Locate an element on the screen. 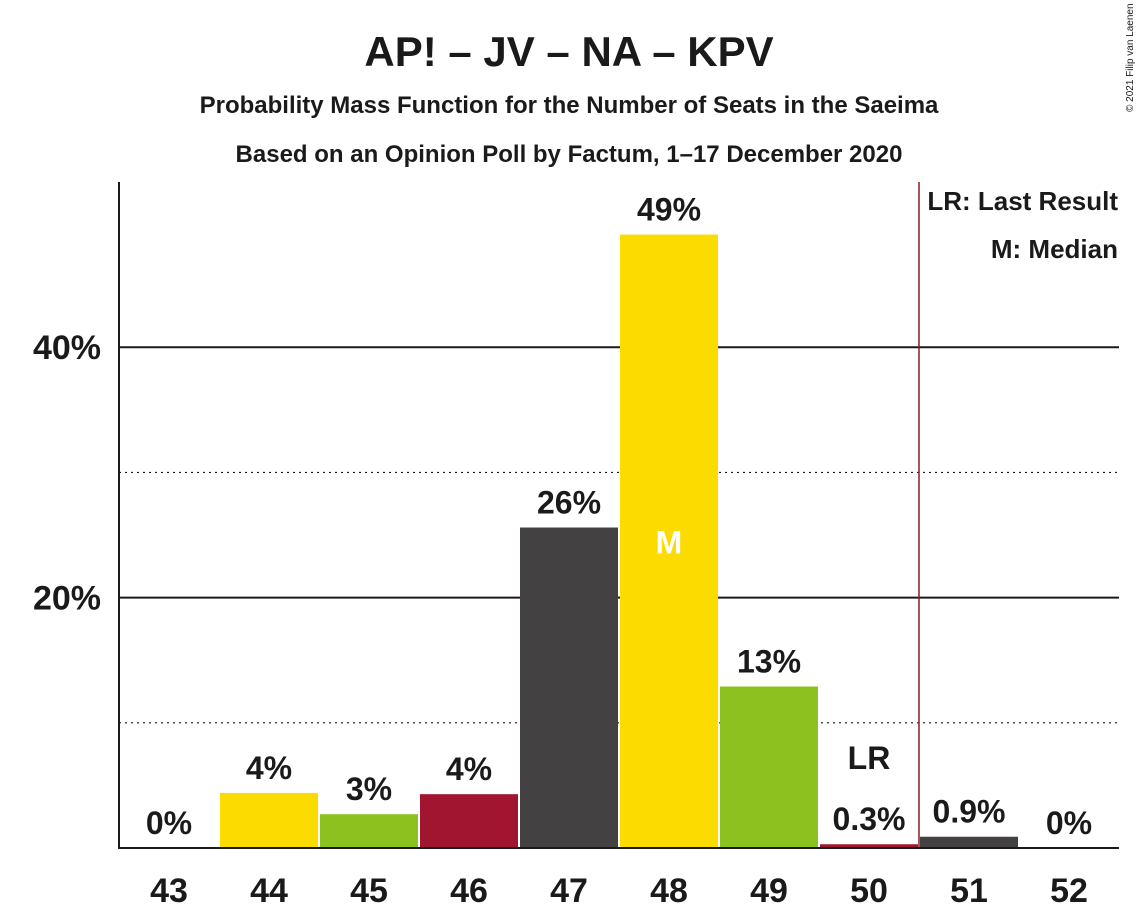 Image resolution: width=1139 pixels, height=924 pixels. y-tick-label: 40% is located at coordinates (67, 348).